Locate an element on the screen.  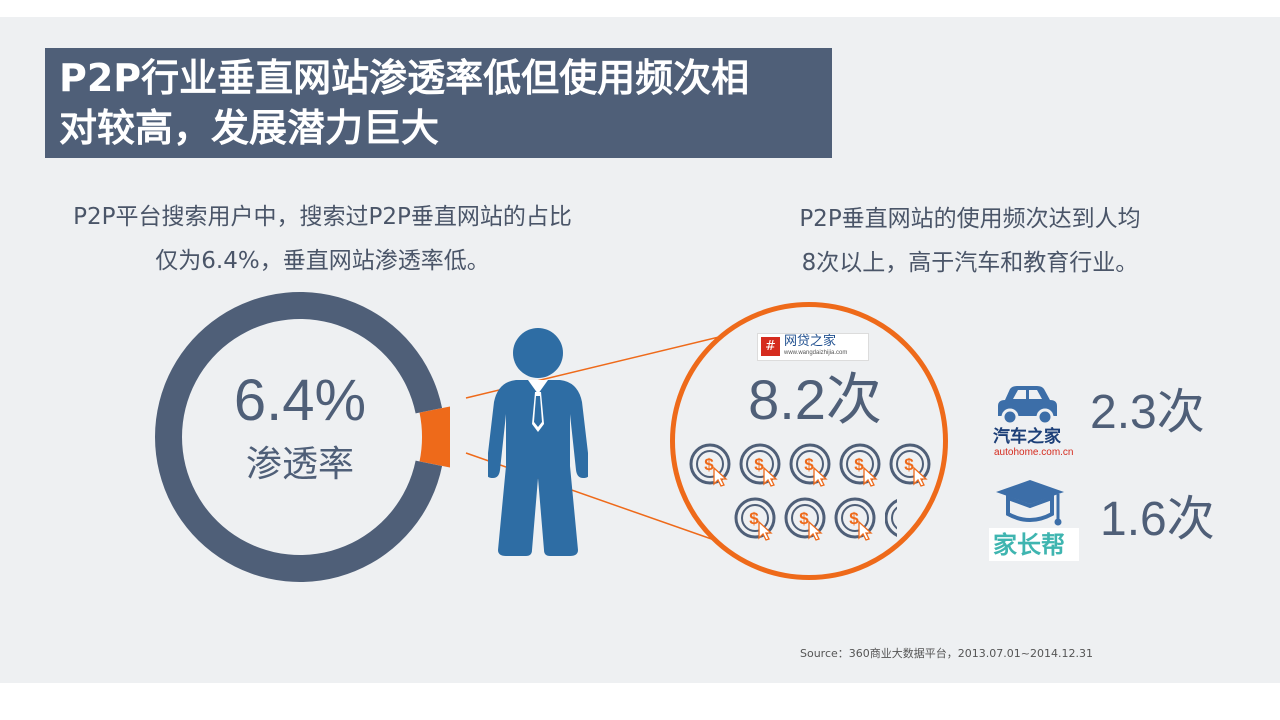
wangdaizhijia-url: www.wangdaizhijia.com is located at coordinates (816, 353).